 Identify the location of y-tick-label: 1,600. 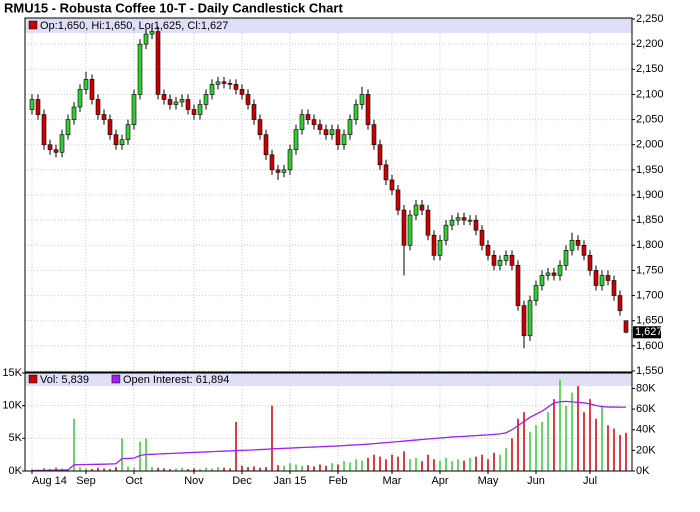
(650, 346).